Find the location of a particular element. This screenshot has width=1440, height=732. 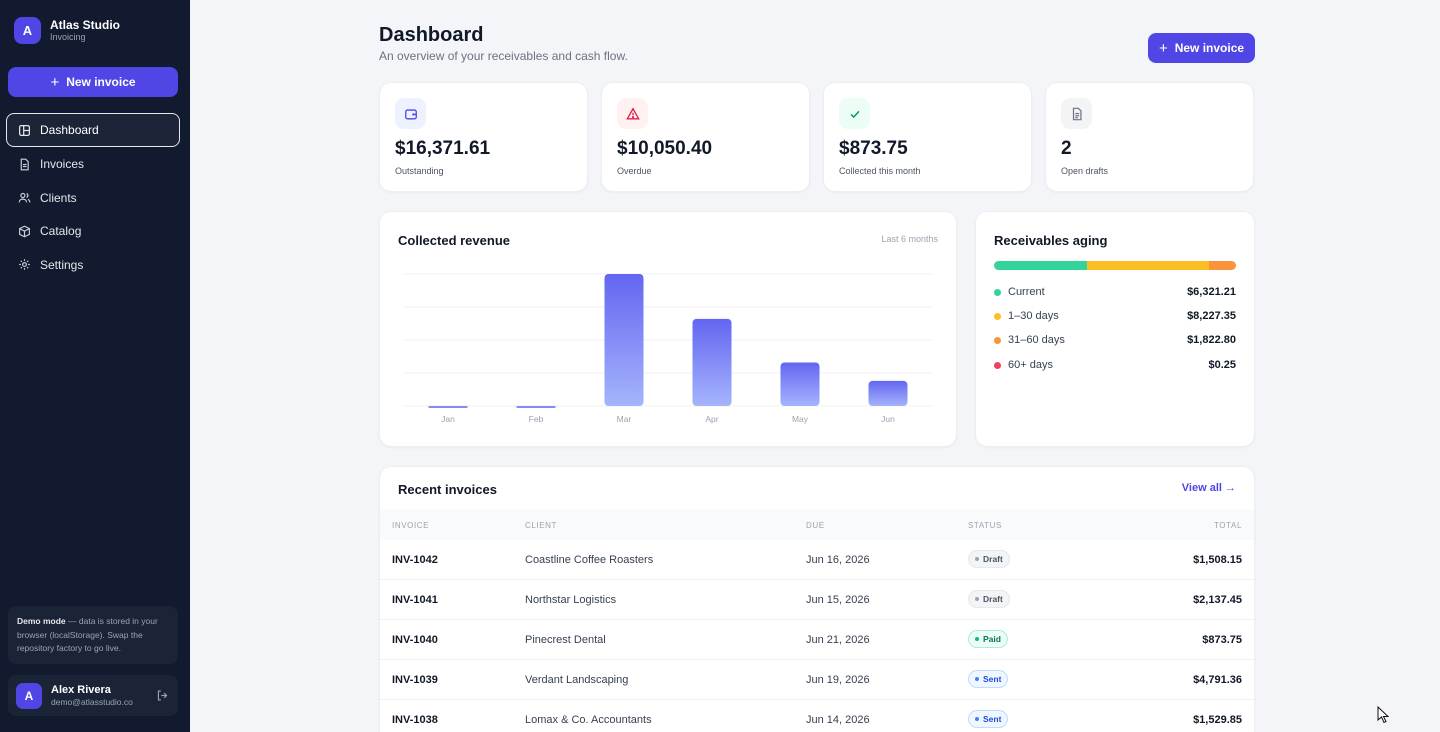

table-header: INVOICE CLIENT DUE STATUS TOTAL is located at coordinates (817, 524).